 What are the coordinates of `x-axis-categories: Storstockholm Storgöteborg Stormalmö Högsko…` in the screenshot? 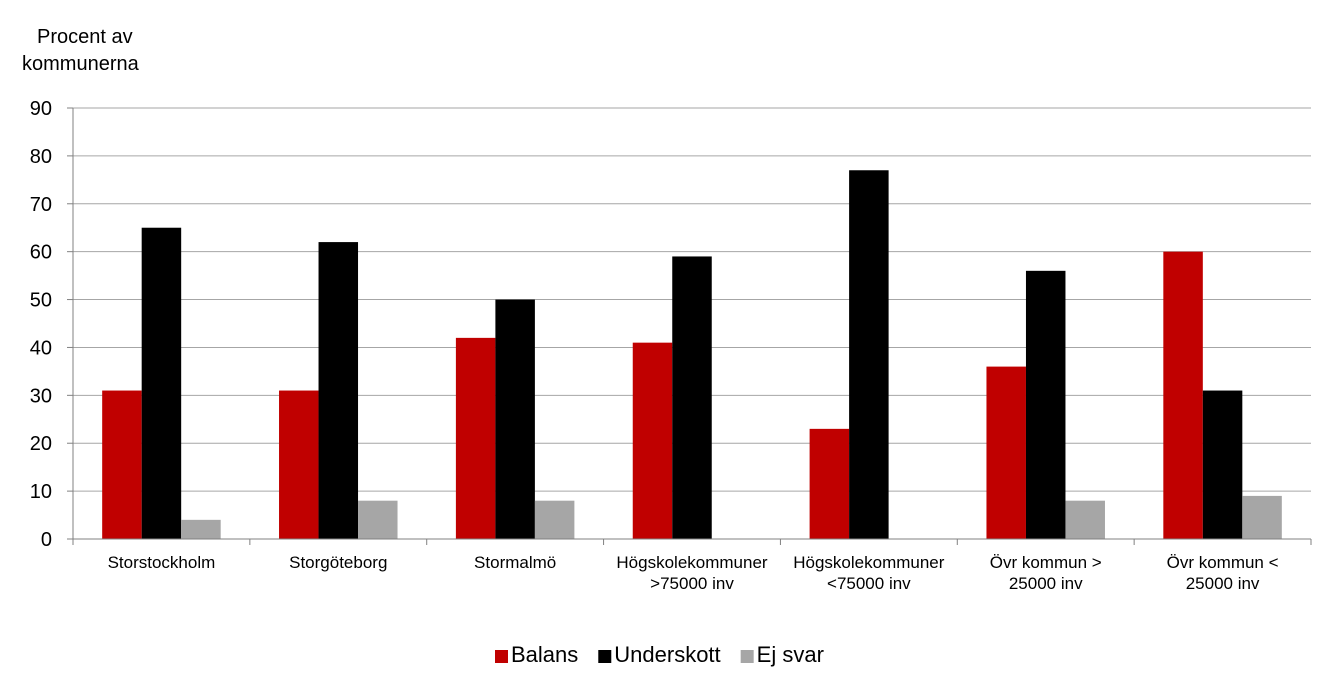 It's located at (693, 573).